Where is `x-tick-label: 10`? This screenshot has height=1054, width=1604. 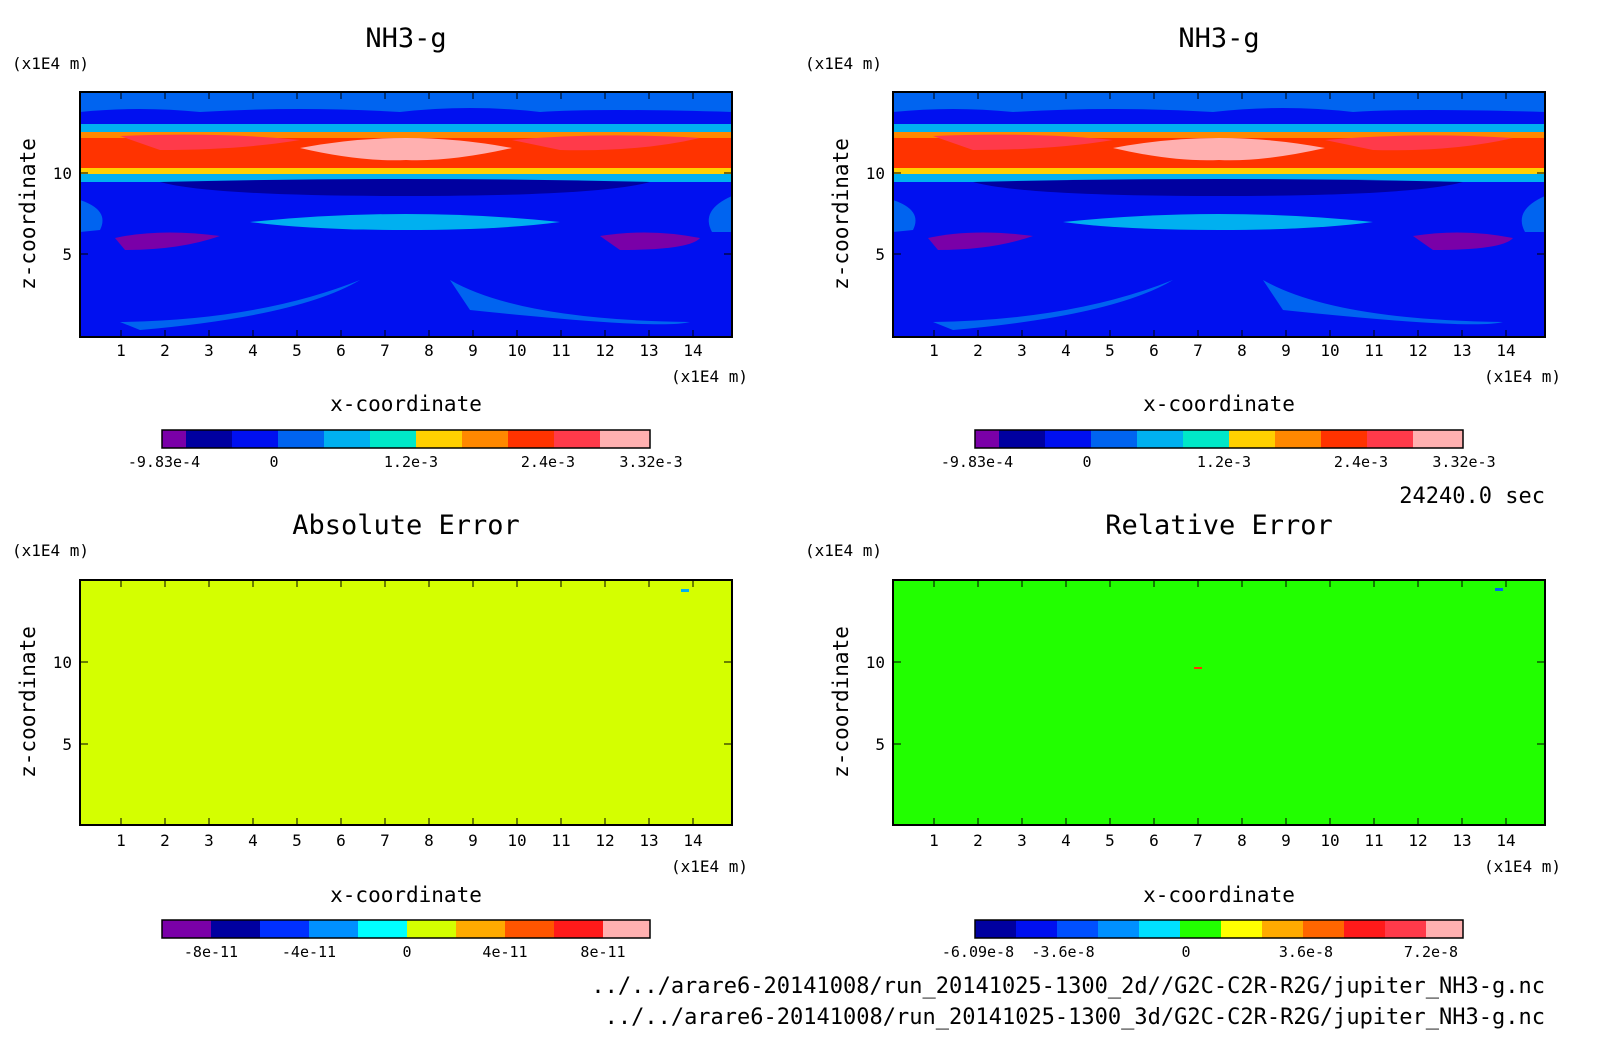 x-tick-label: 10 is located at coordinates (516, 840).